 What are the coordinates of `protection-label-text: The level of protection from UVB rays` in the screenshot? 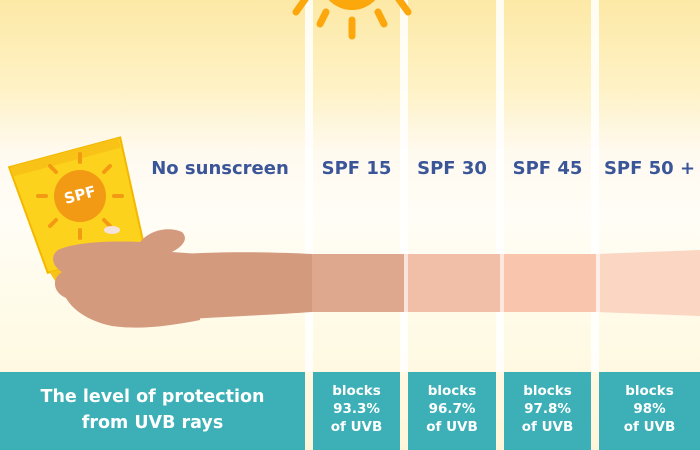 It's located at (152, 410).